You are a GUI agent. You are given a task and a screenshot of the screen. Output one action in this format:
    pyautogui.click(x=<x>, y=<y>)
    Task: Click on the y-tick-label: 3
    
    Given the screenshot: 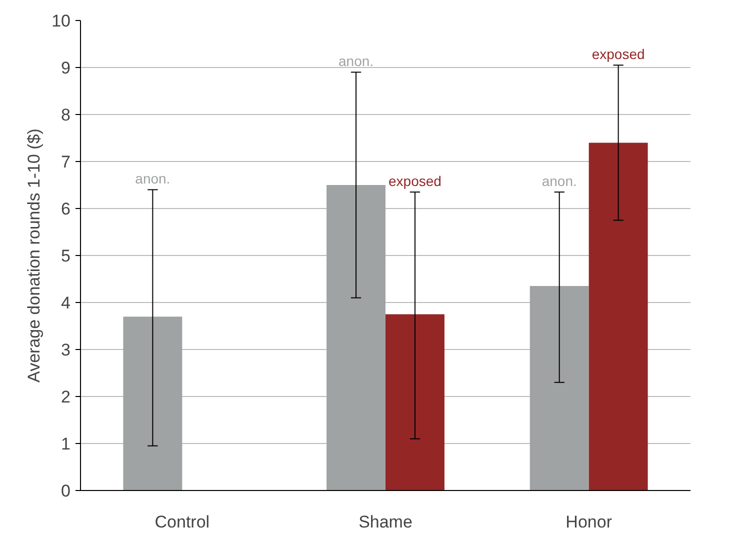 What is the action you would take?
    pyautogui.click(x=66, y=350)
    